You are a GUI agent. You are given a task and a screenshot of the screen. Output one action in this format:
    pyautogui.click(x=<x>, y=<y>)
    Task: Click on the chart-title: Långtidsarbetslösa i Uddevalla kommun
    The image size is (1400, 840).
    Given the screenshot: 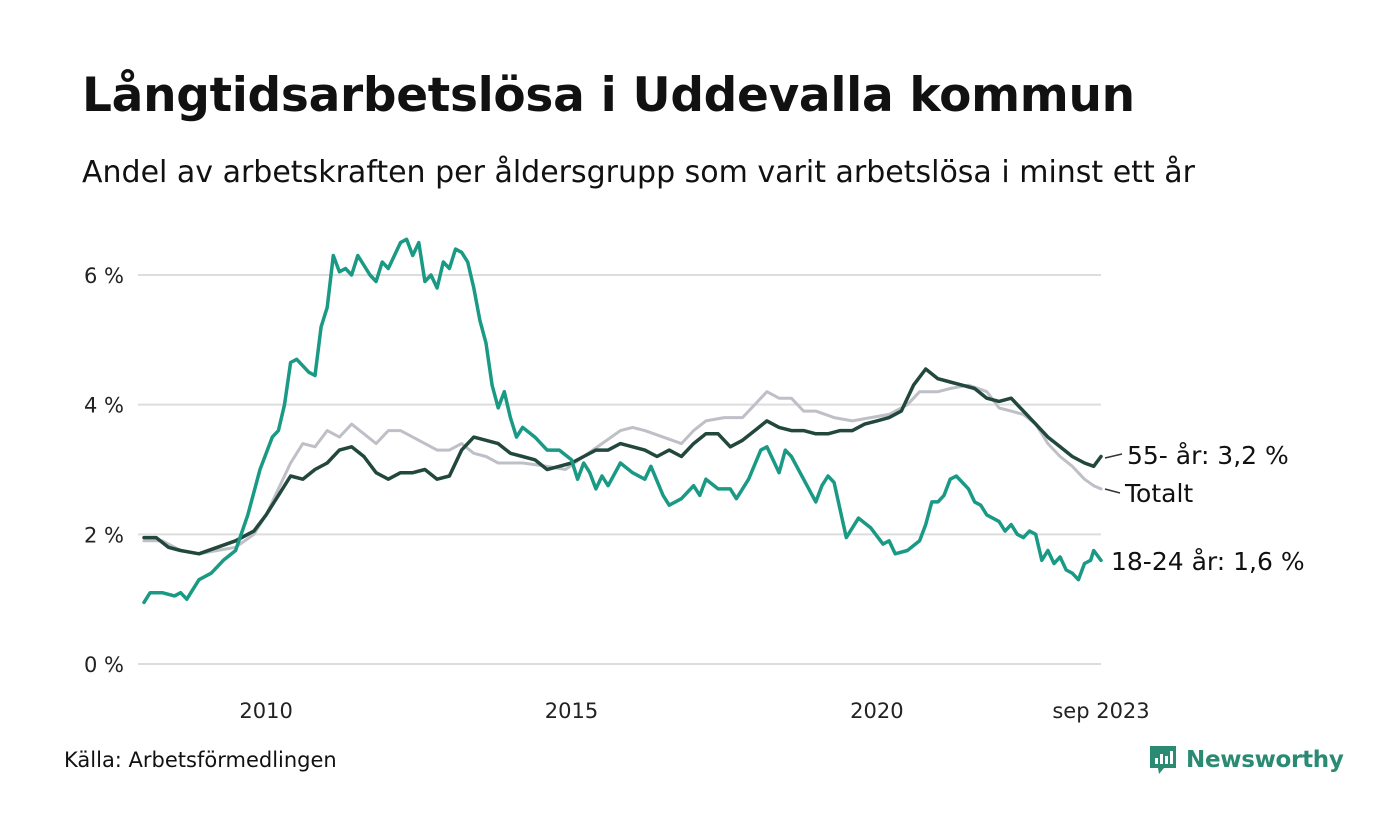 What is the action you would take?
    pyautogui.click(x=608, y=95)
    